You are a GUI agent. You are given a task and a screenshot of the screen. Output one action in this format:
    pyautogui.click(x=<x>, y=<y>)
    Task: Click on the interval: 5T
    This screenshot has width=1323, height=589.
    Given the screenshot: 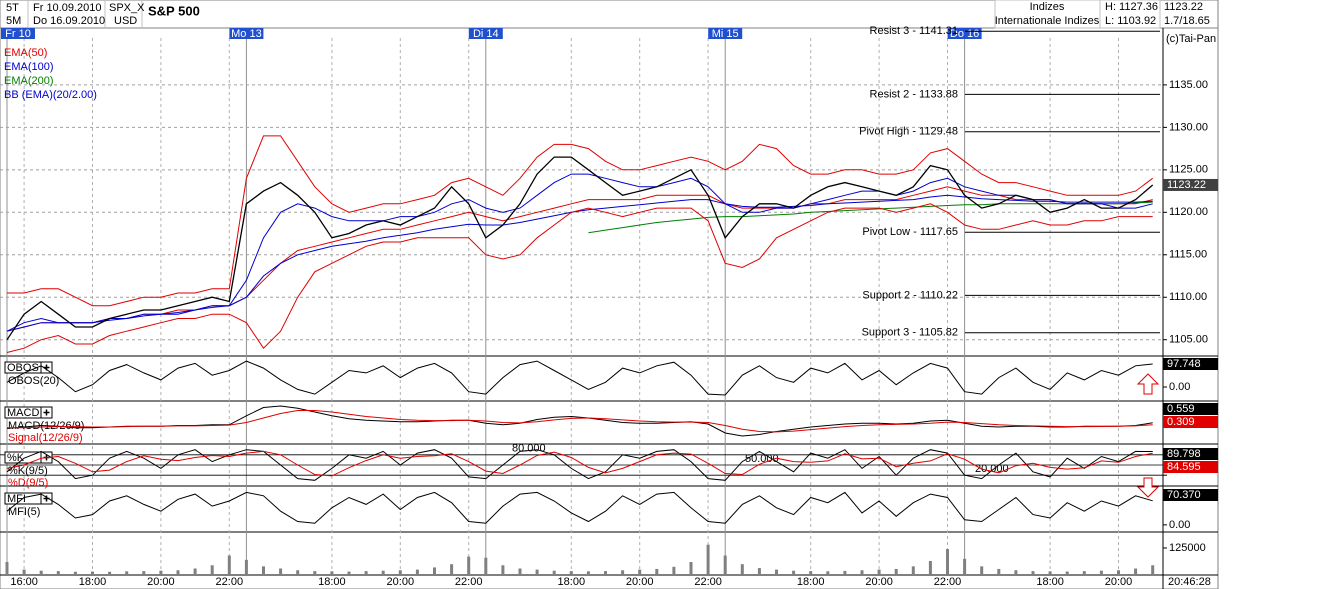 What is the action you would take?
    pyautogui.click(x=12, y=8)
    